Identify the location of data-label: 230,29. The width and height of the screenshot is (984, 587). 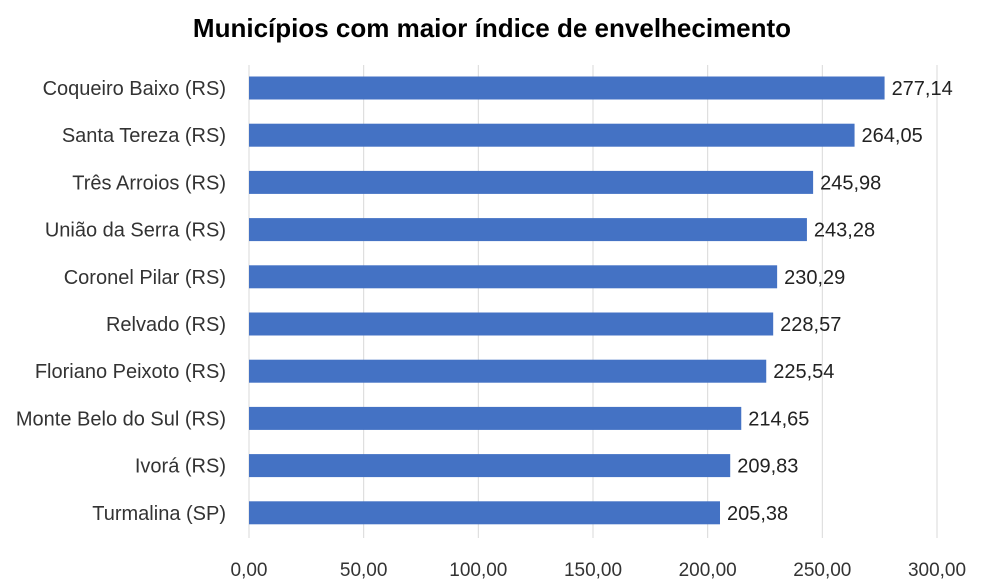
(814, 278).